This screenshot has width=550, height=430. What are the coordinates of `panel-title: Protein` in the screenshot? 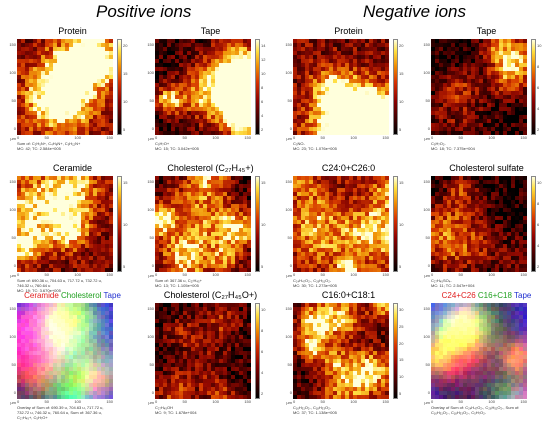 It's located at (72, 31).